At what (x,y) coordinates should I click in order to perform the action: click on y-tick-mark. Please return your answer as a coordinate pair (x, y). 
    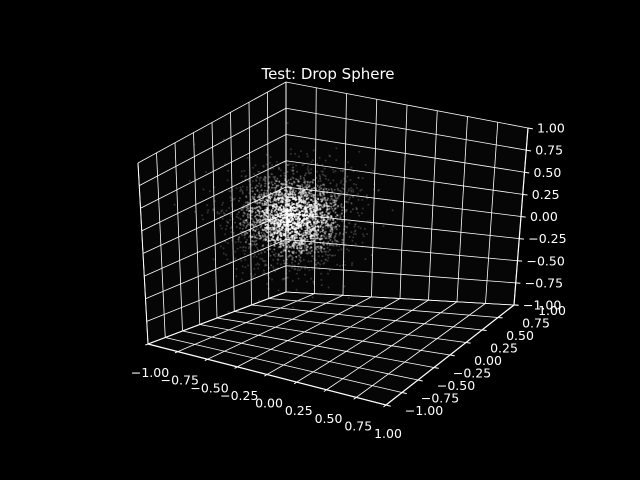
    Looking at the image, I should click on (484, 330).